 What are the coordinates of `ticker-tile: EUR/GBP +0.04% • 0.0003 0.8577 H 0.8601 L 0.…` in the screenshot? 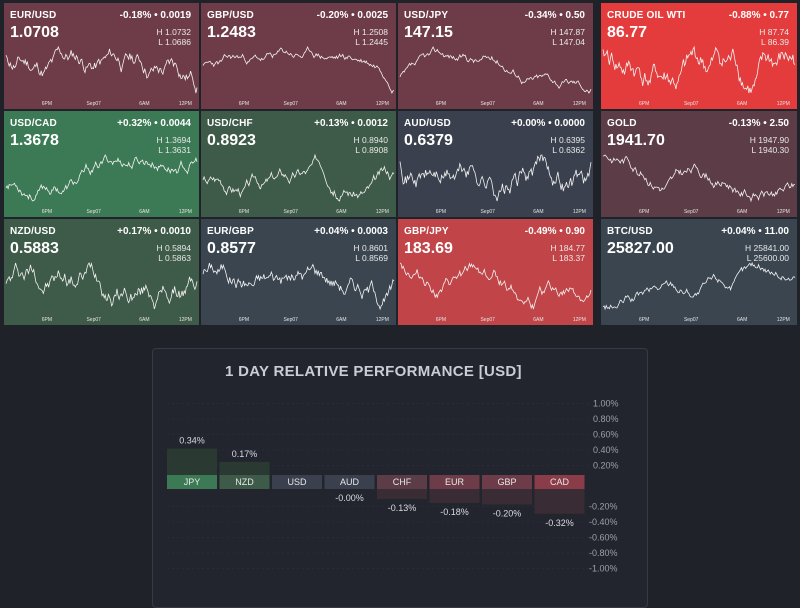 It's located at (298, 272).